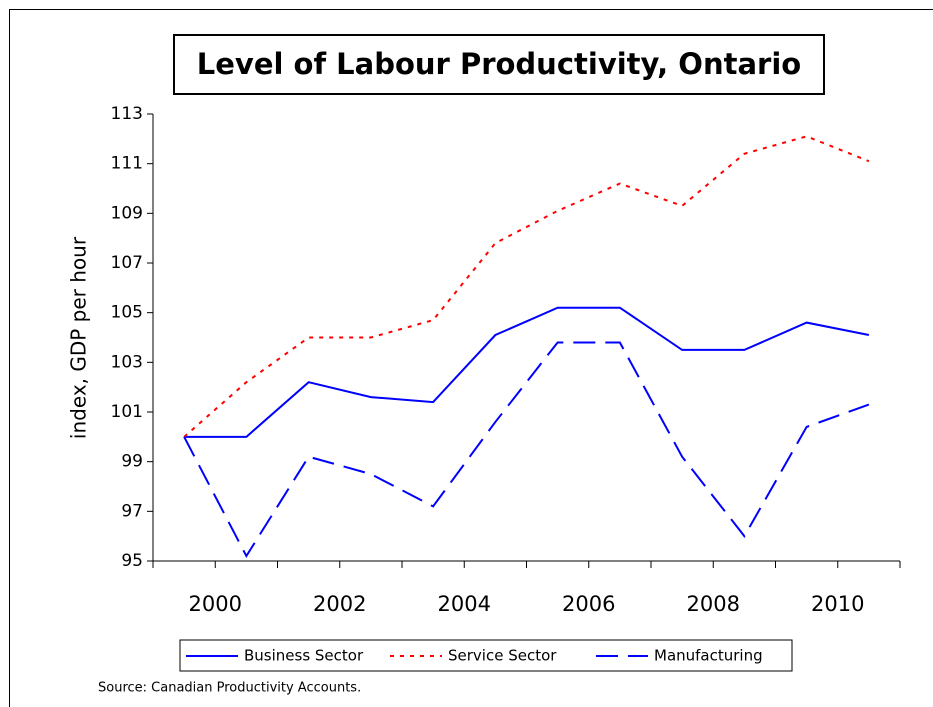  Describe the element at coordinates (837, 604) in the screenshot. I see `x-tick-label: 2010` at that location.